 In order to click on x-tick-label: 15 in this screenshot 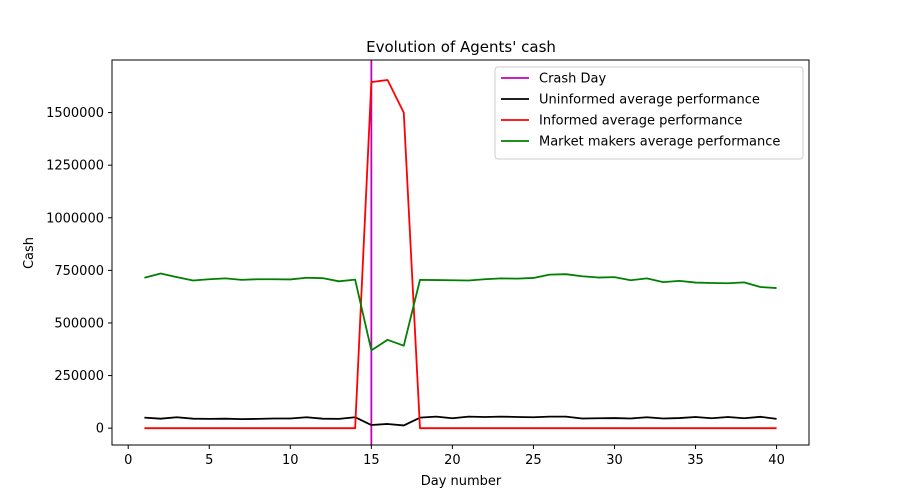, I will do `click(371, 460)`.